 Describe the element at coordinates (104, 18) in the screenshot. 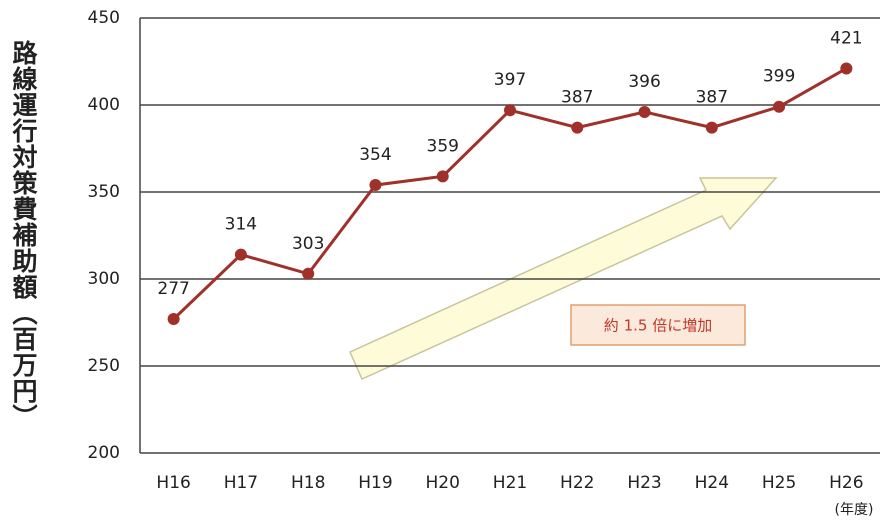

I see `y-tick-label: 450` at that location.